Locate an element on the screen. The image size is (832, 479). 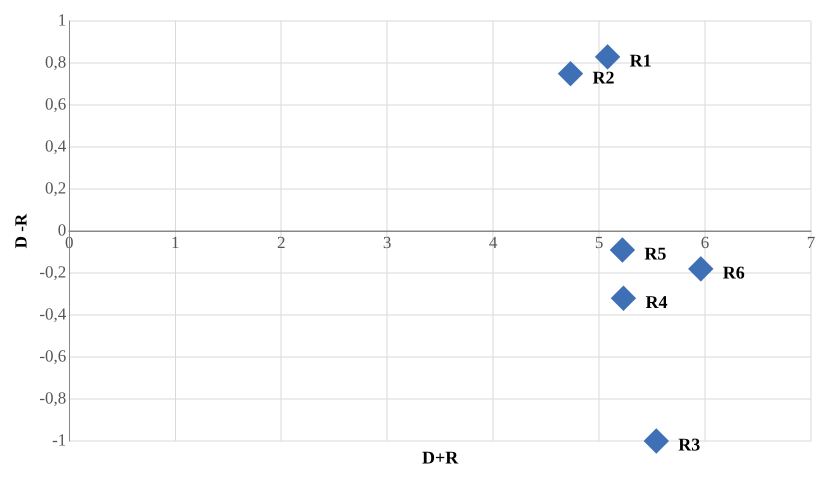
y-tick-label: 0,4 is located at coordinates (56, 146).